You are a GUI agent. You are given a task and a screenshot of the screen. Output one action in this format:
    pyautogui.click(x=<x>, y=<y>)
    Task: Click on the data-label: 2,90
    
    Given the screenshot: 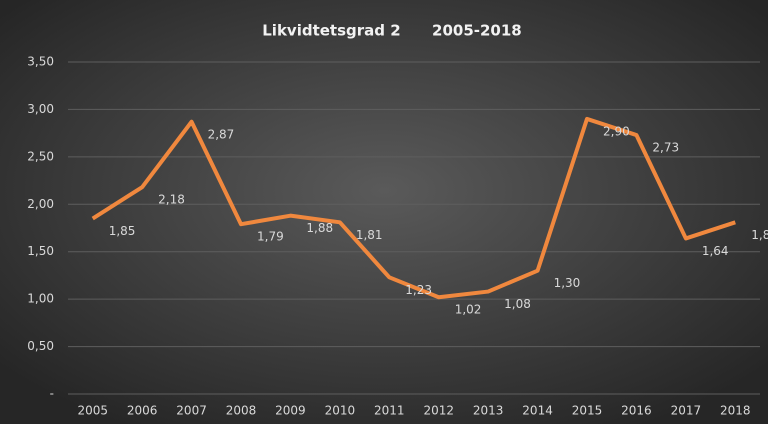 What is the action you would take?
    pyautogui.click(x=616, y=131)
    